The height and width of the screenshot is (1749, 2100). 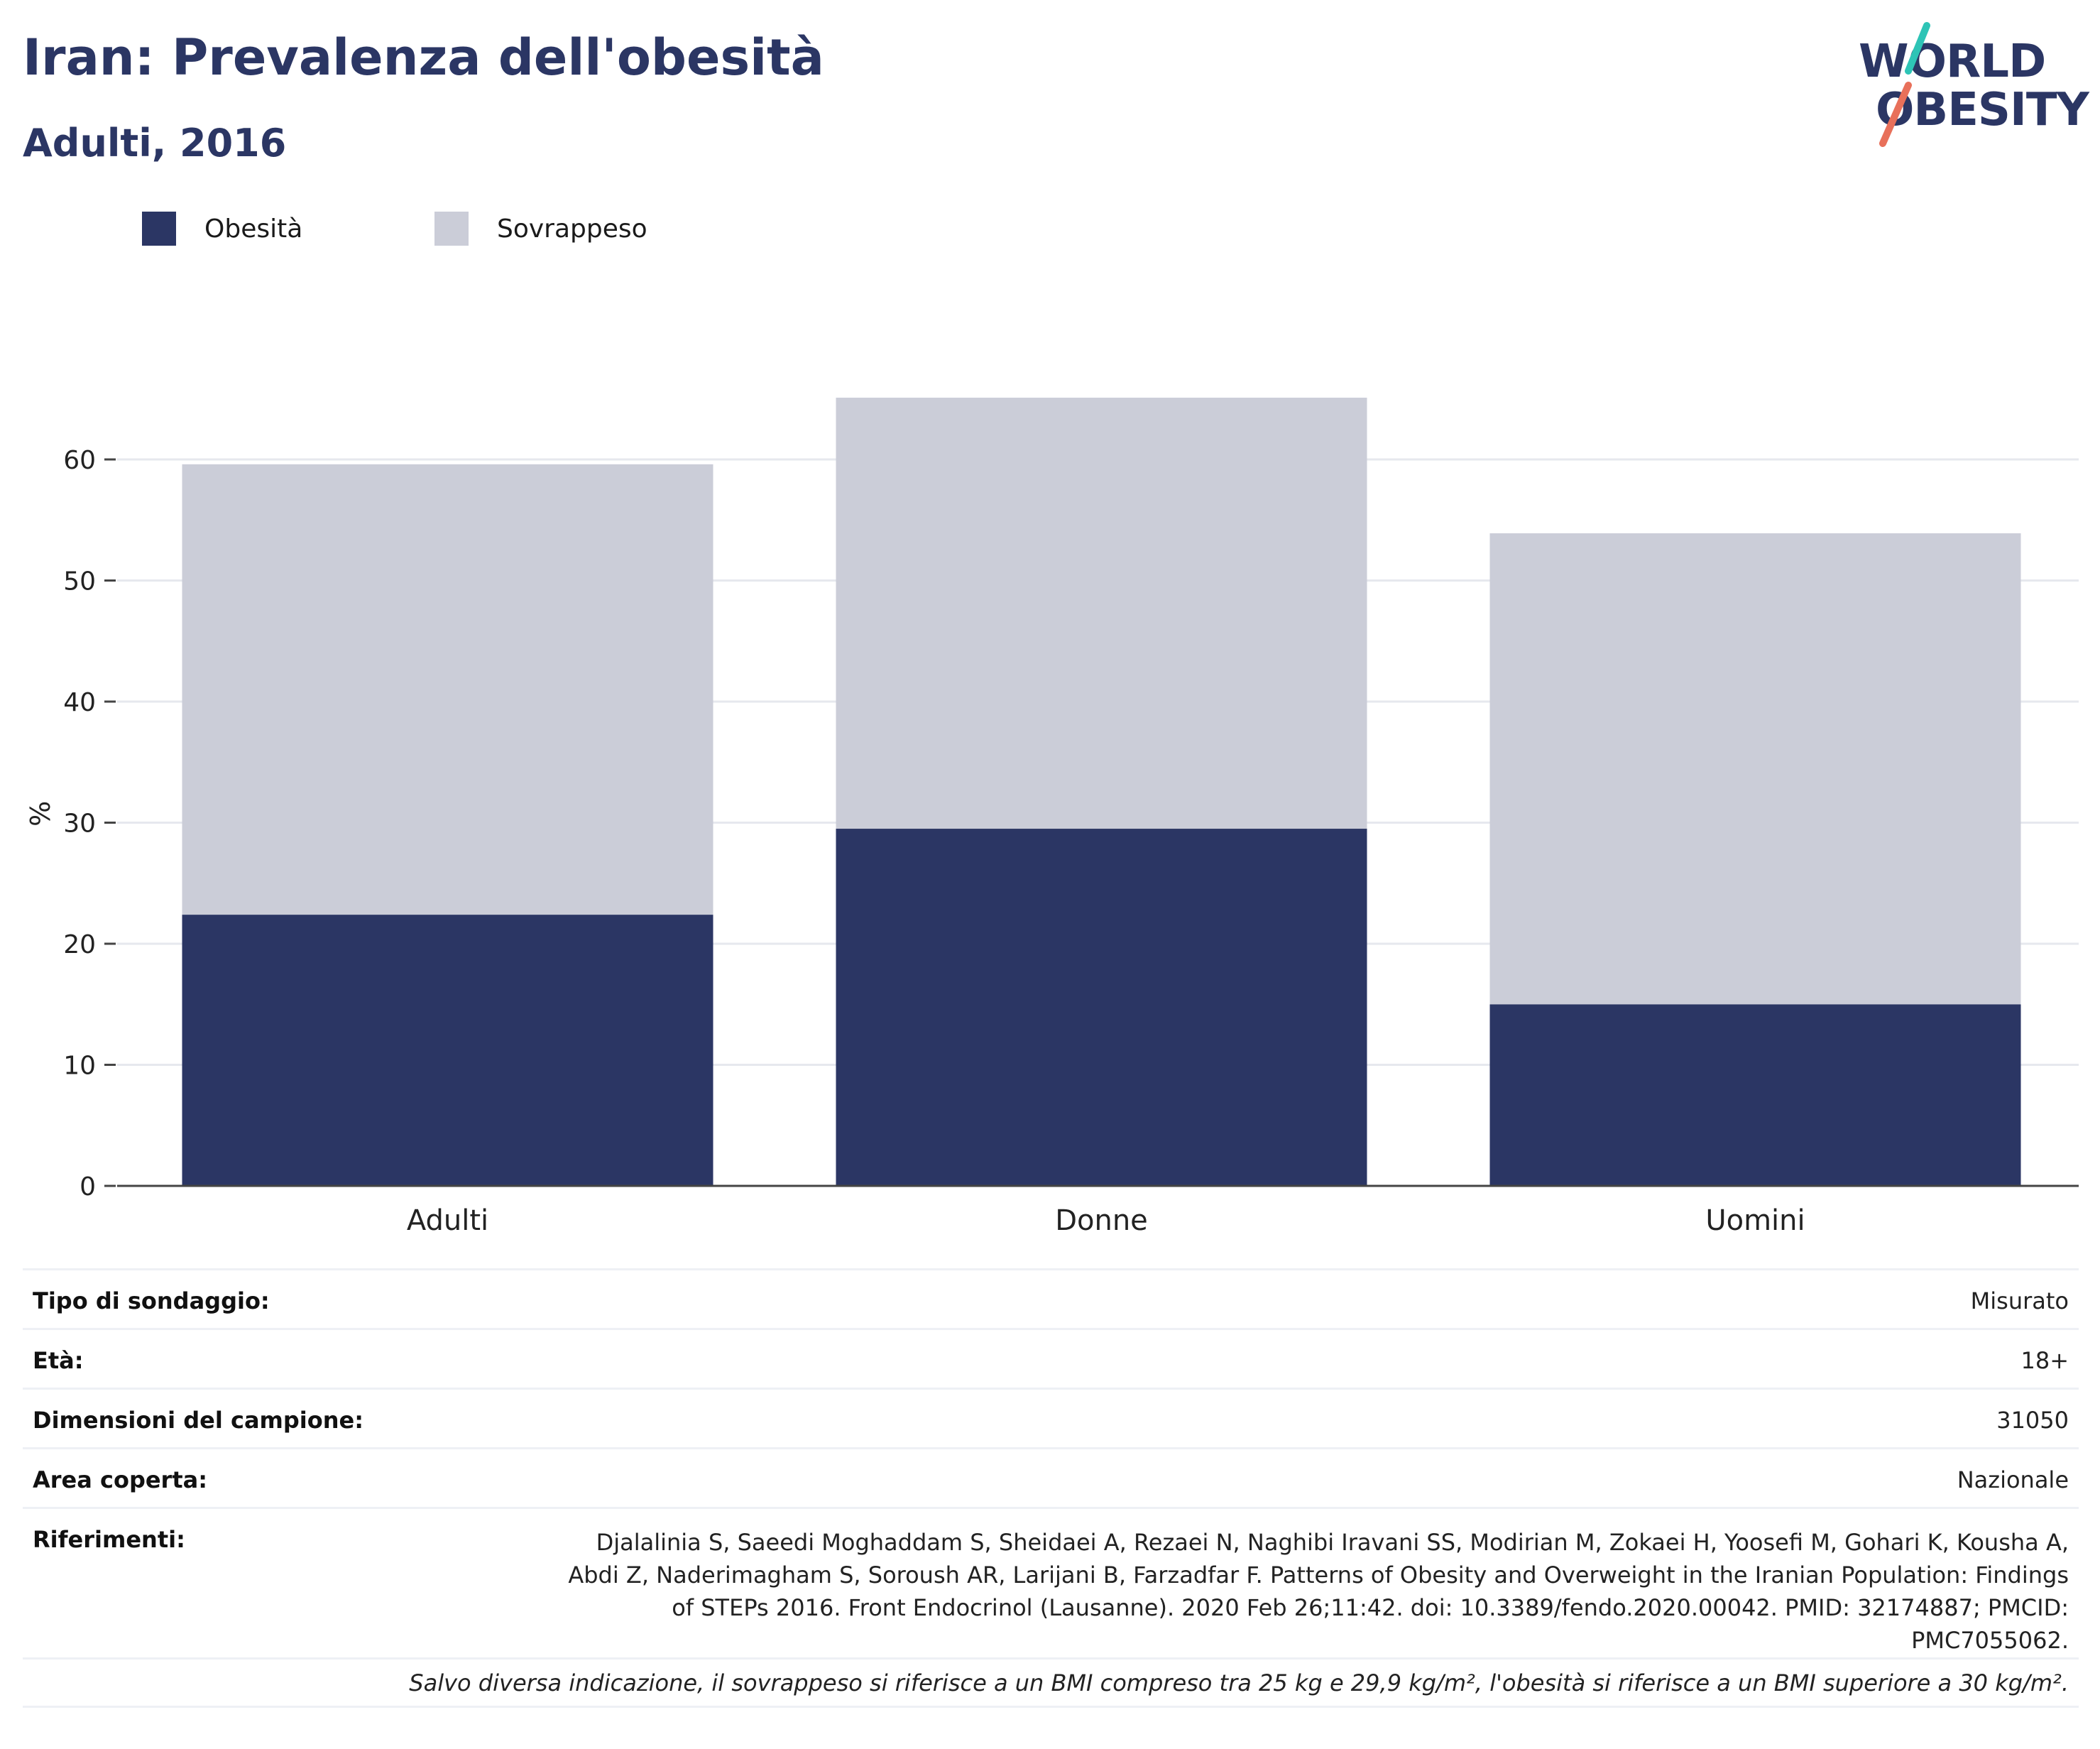 I want to click on logo-line-2: OBESITY, so click(x=1982, y=110).